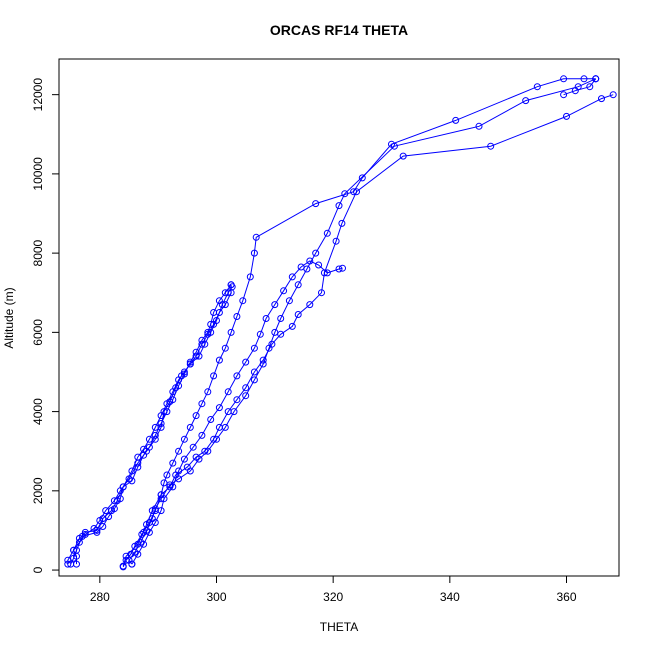  I want to click on y-tick-label: 10000, so click(38, 174).